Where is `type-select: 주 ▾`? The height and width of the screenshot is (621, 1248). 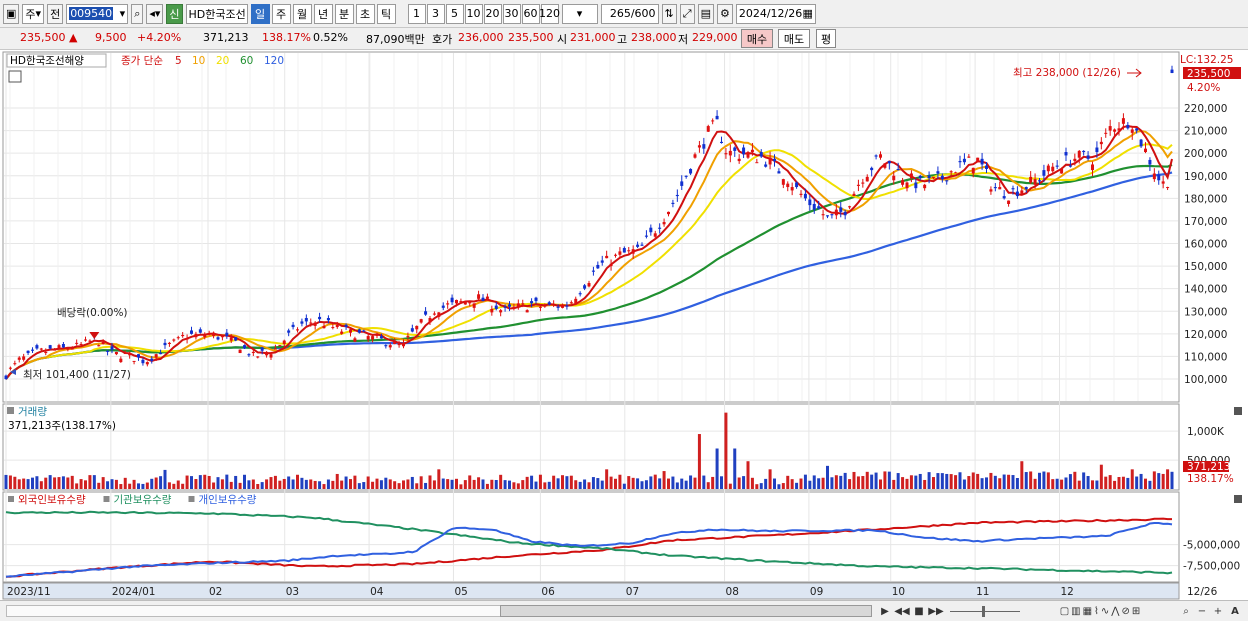
type-select: 주 ▾ is located at coordinates (33, 13).